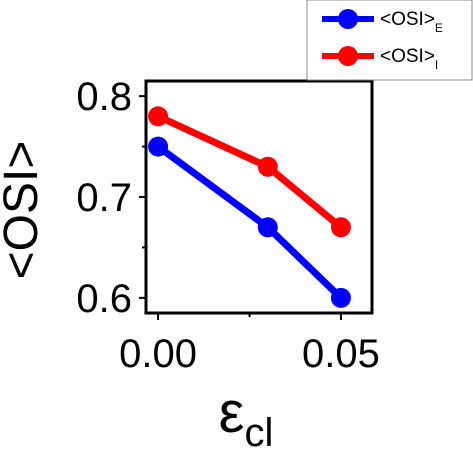 This screenshot has height=455, width=473. I want to click on legend: <OSI>E<OSI>I, so click(389, 40).